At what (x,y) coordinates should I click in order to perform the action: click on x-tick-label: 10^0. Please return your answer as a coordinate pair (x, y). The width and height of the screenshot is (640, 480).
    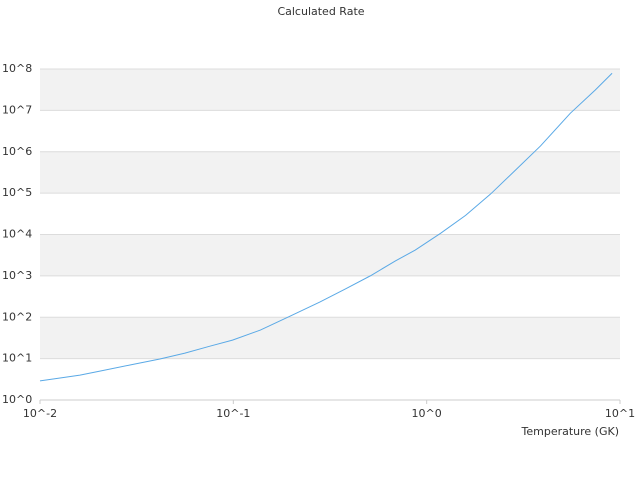
    Looking at the image, I should click on (427, 413).